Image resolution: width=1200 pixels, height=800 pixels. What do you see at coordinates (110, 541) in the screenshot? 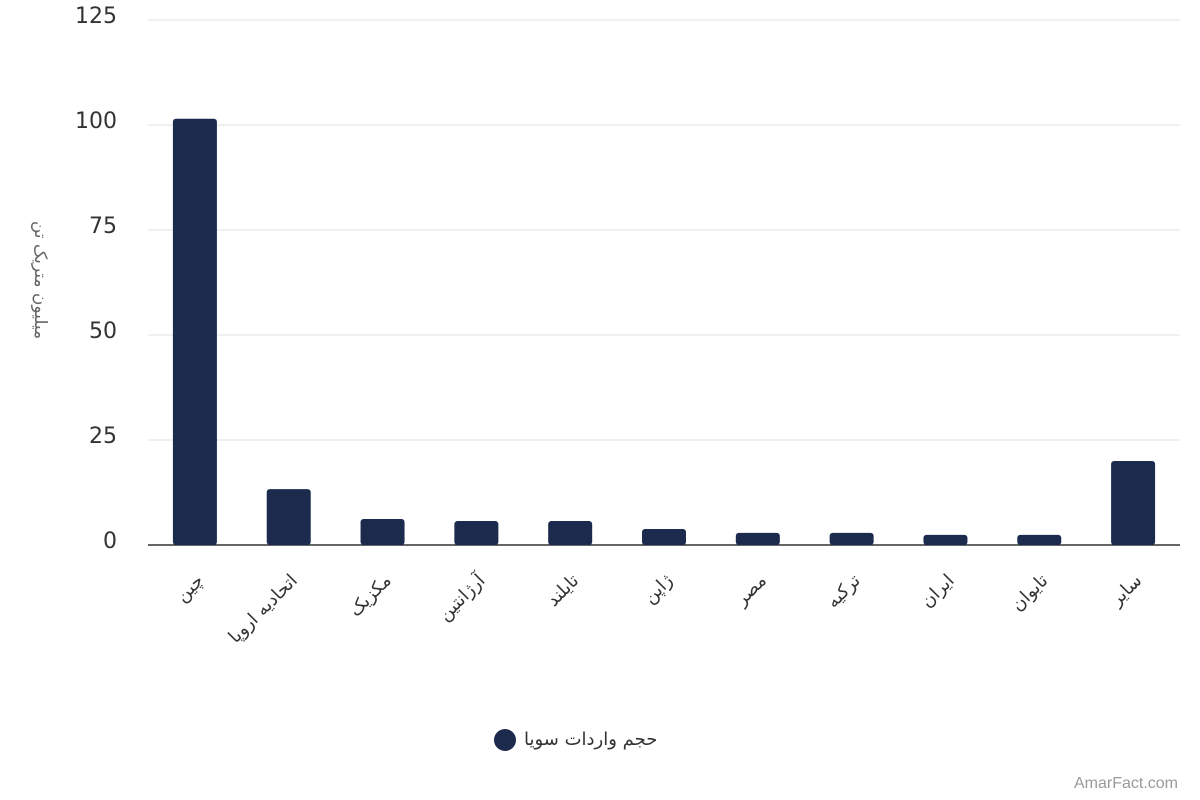
I see `y-tick-label: 0` at bounding box center [110, 541].